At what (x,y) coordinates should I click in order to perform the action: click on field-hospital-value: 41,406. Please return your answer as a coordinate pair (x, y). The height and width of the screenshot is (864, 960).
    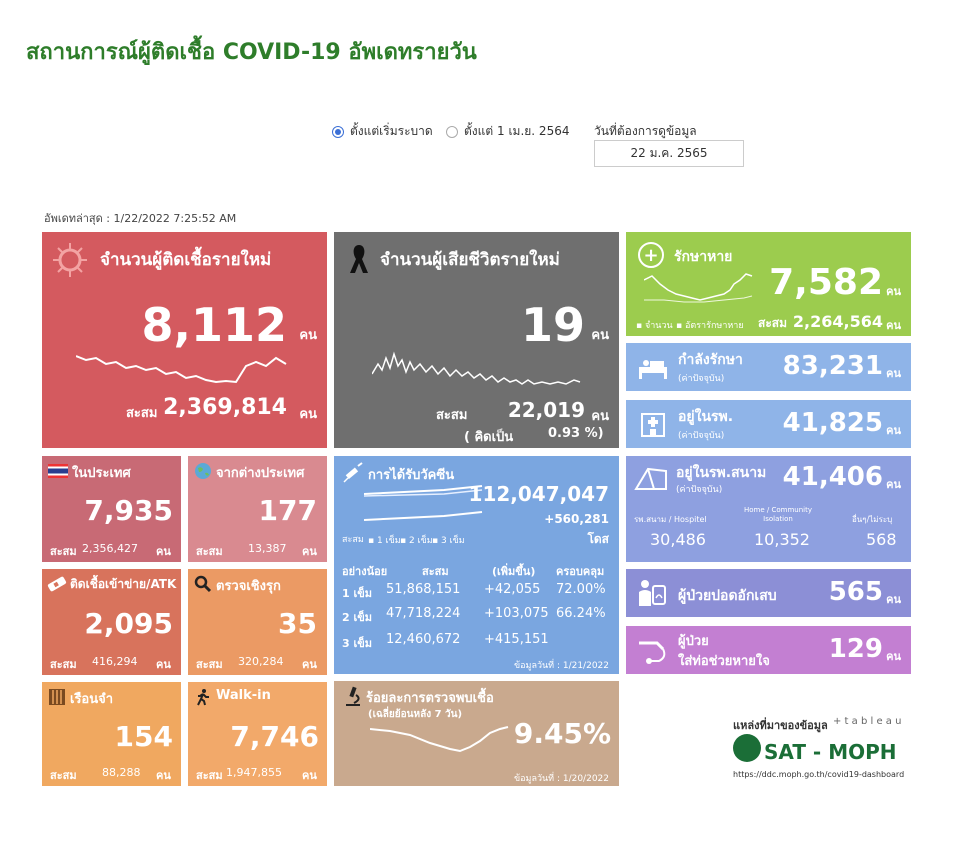
    Looking at the image, I should click on (832, 477).